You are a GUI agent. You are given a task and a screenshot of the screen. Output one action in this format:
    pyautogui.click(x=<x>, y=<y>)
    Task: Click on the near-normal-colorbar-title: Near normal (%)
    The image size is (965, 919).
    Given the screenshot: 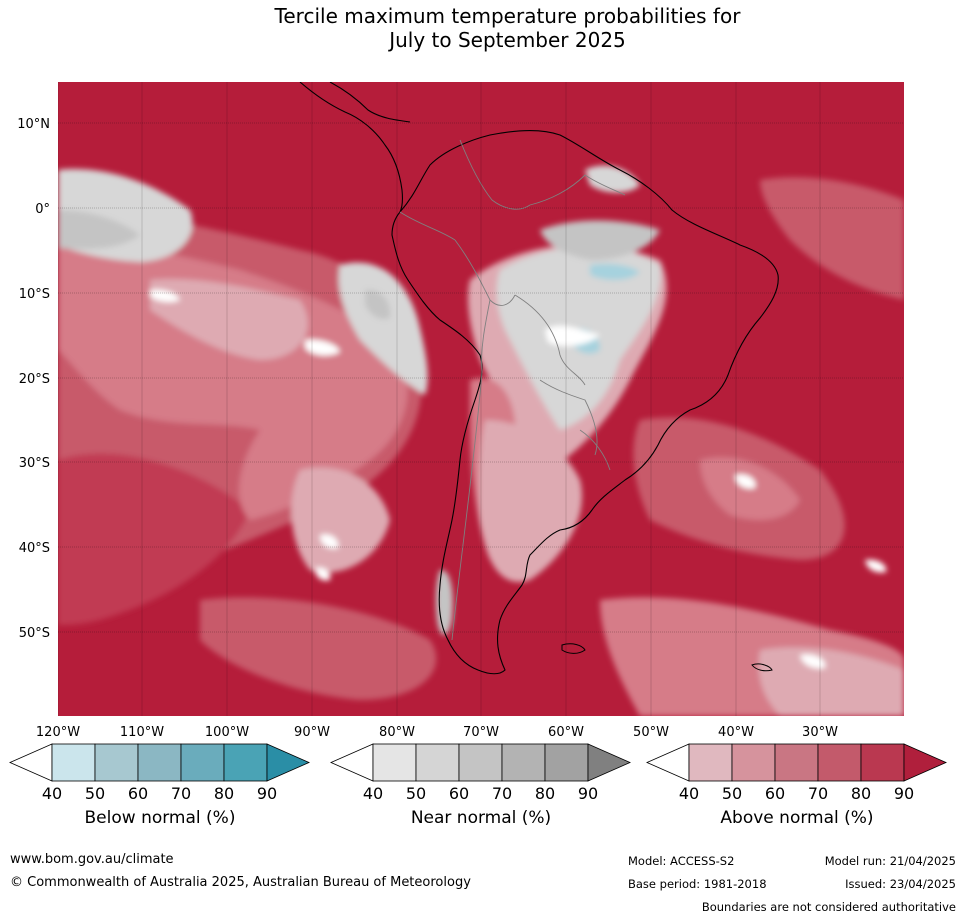 What is the action you would take?
    pyautogui.click(x=481, y=818)
    